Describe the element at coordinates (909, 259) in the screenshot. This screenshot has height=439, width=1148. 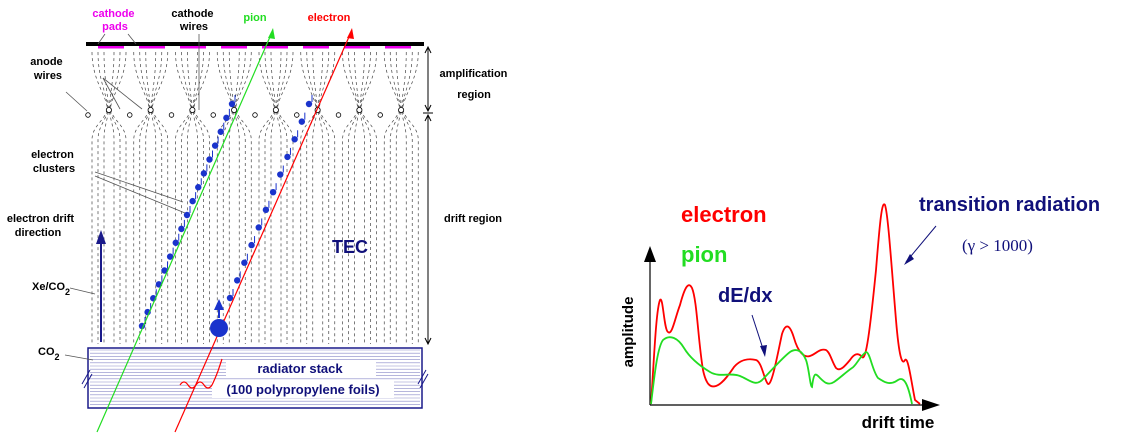
I see `tr-pointer-arrowhead` at that location.